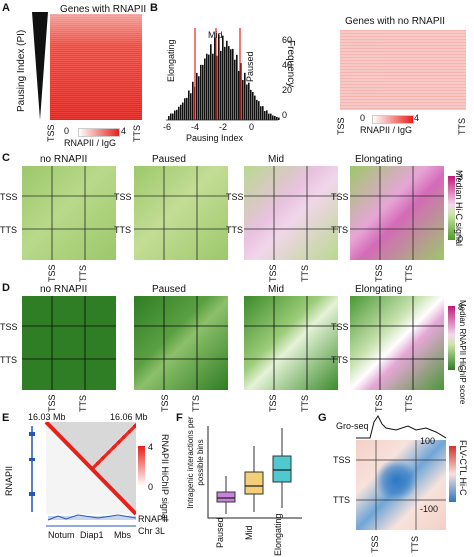 This screenshot has width=474, height=557. I want to click on flv-ctl-hic-map, so click(401, 485).